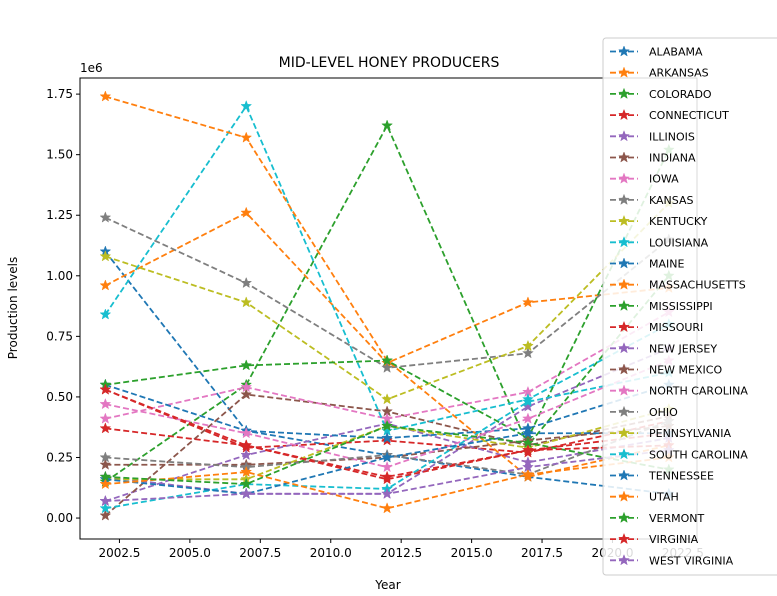  What do you see at coordinates (59, 276) in the screenshot?
I see `y-tick-label: 1.00` at bounding box center [59, 276].